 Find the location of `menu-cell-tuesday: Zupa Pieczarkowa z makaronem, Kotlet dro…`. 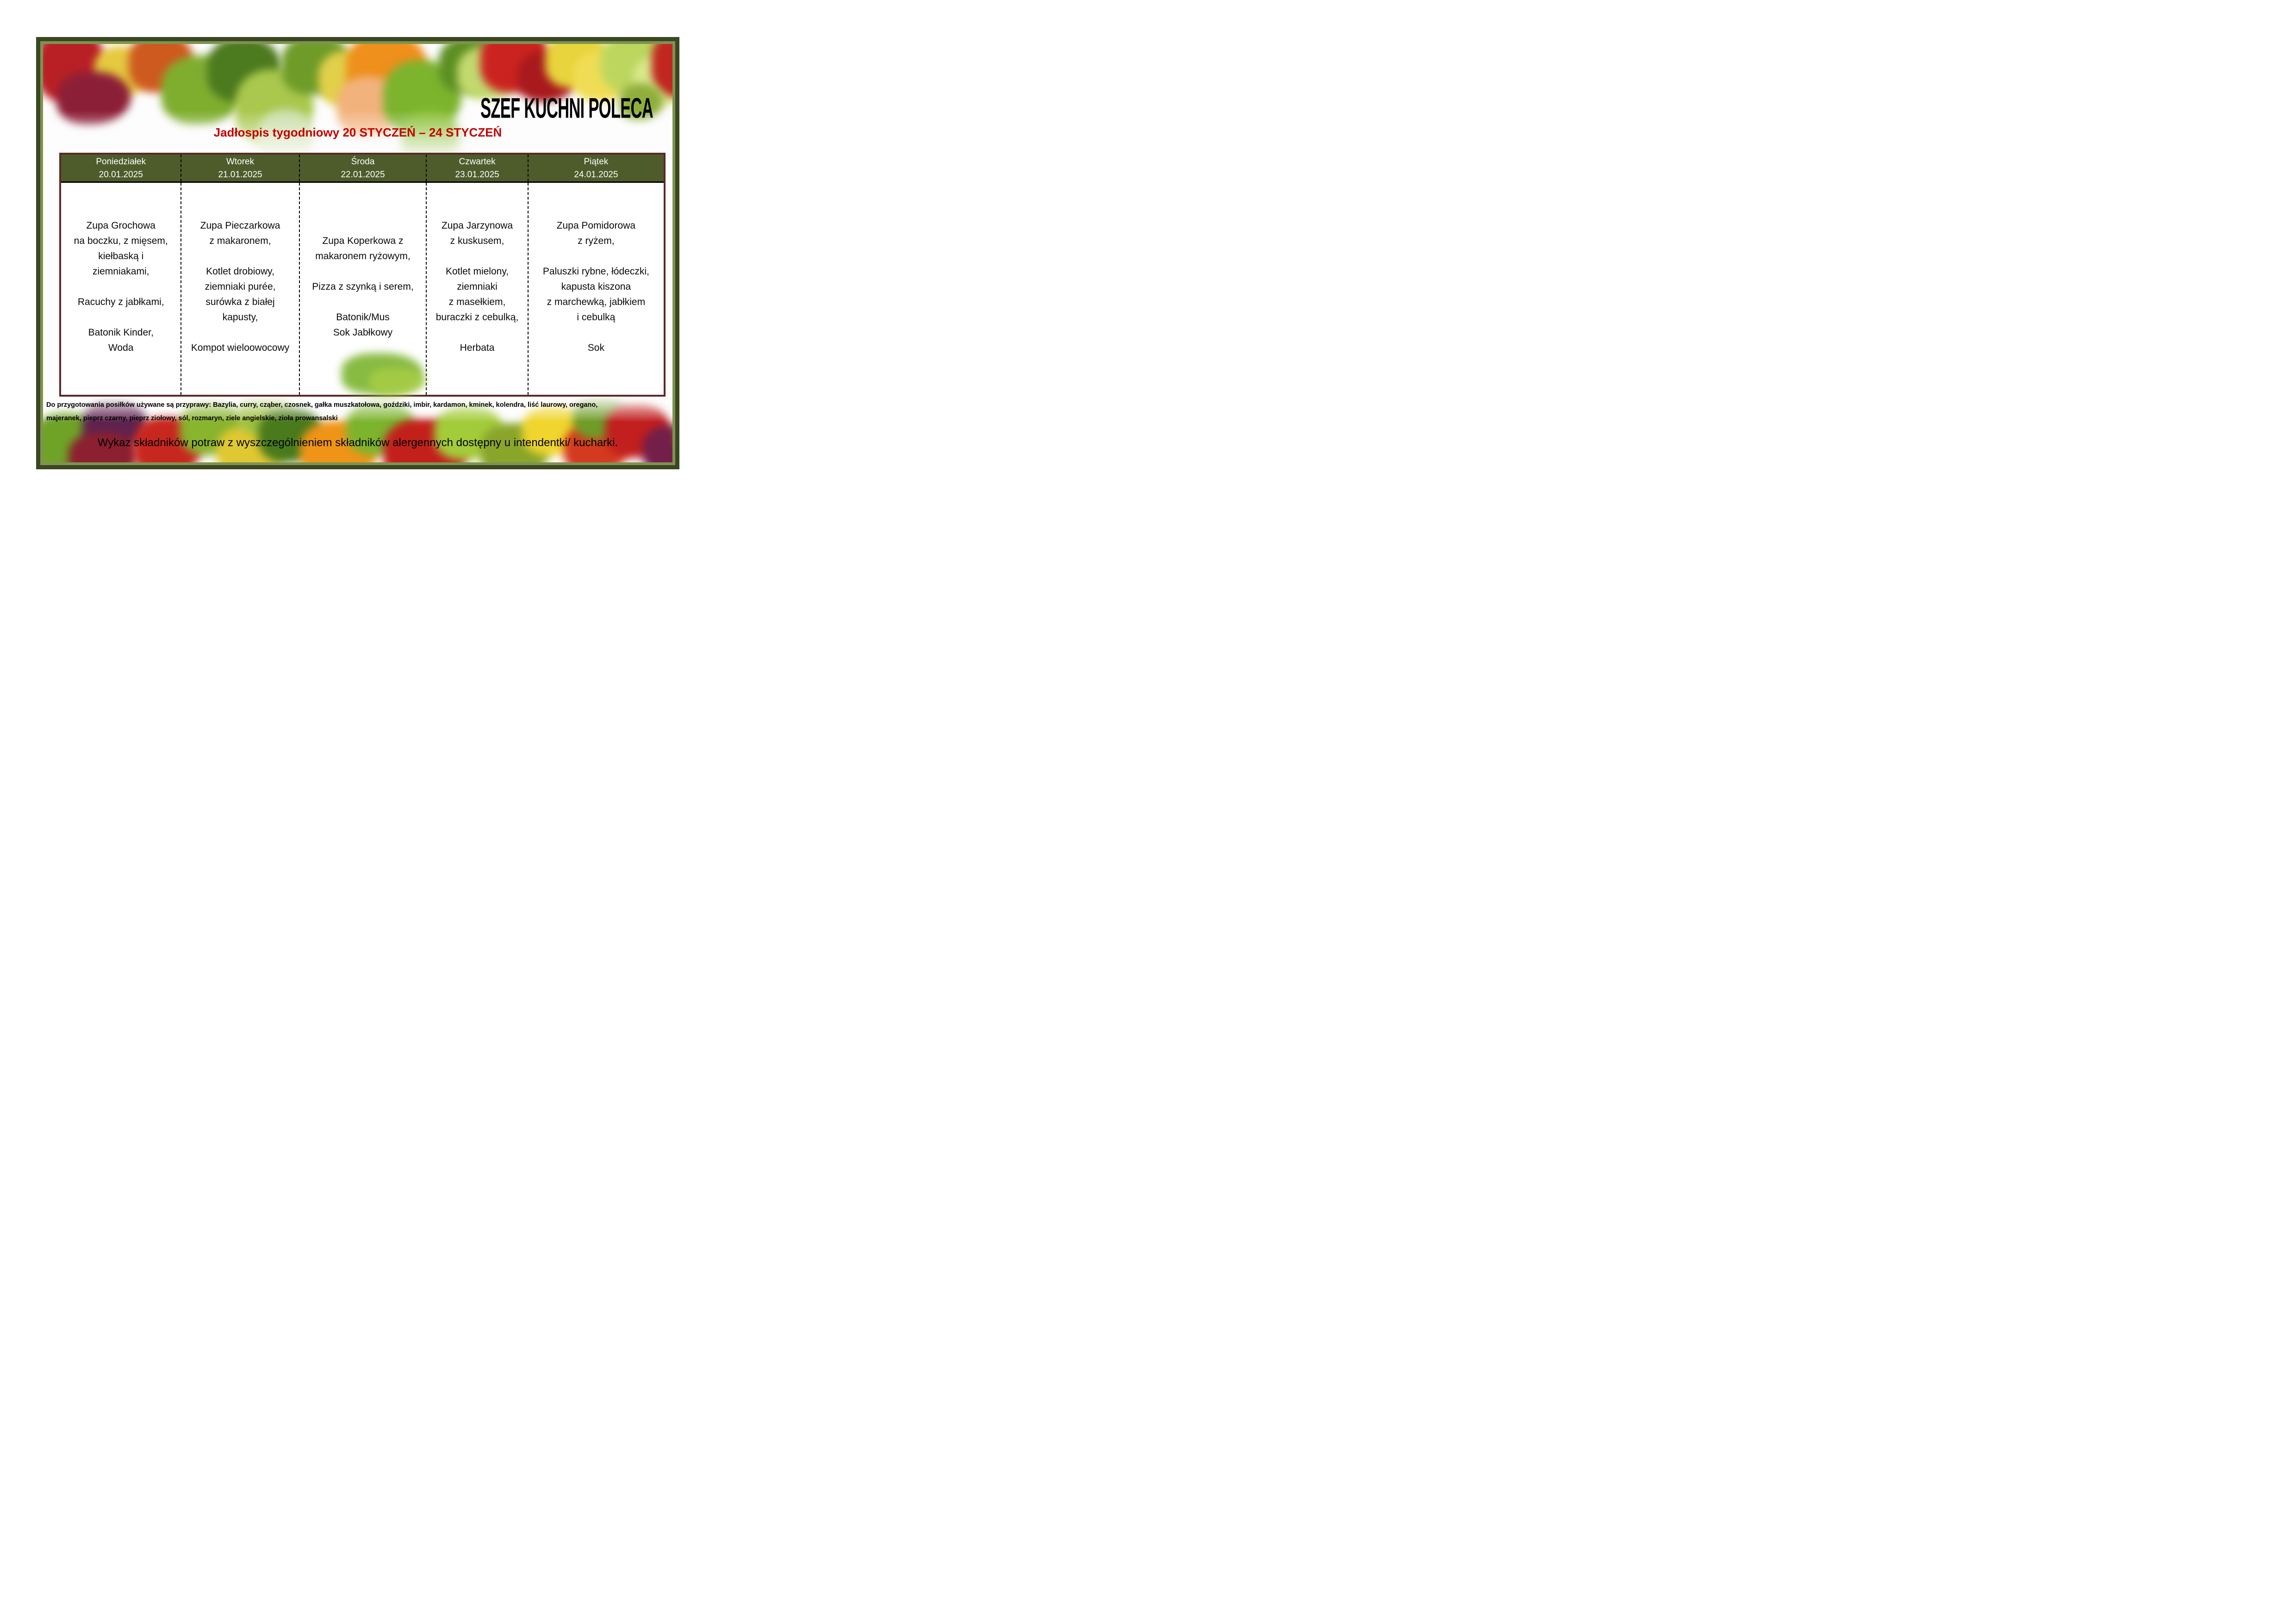

menu-cell-tuesday: Zupa Pieczarkowa z makaronem, Kotlet dro… is located at coordinates (239, 289).